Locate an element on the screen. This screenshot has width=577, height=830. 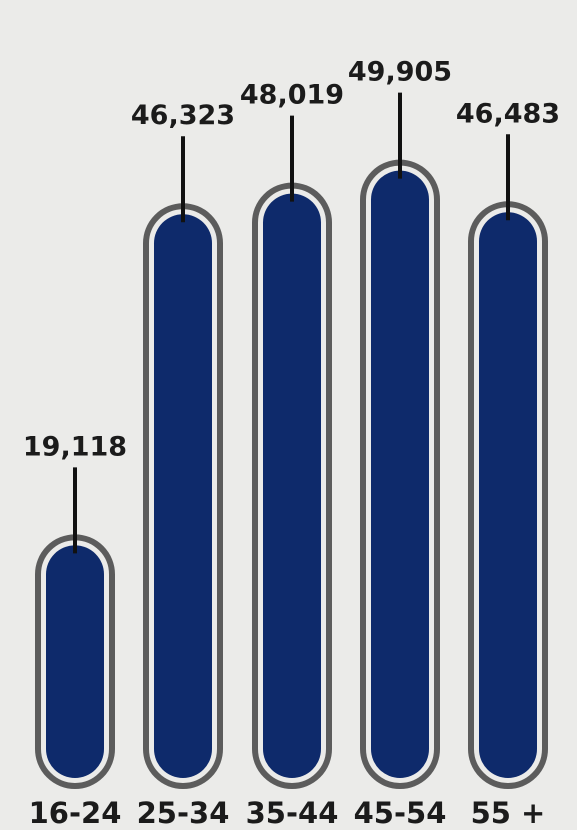
x-tick-label: 25-34 is located at coordinates (183, 813).